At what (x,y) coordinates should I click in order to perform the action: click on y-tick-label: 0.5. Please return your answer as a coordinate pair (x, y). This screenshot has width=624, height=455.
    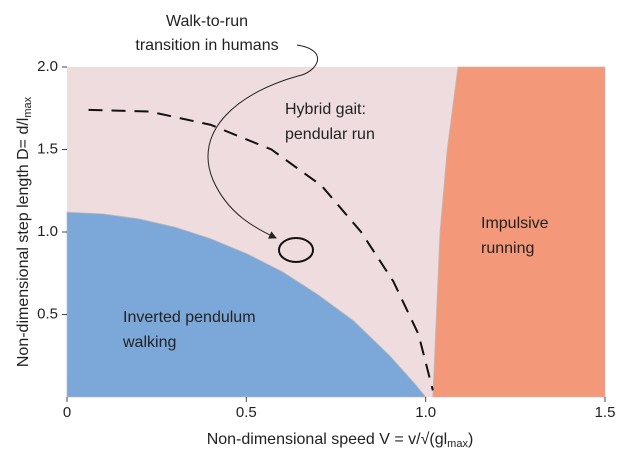
    Looking at the image, I should click on (47, 313).